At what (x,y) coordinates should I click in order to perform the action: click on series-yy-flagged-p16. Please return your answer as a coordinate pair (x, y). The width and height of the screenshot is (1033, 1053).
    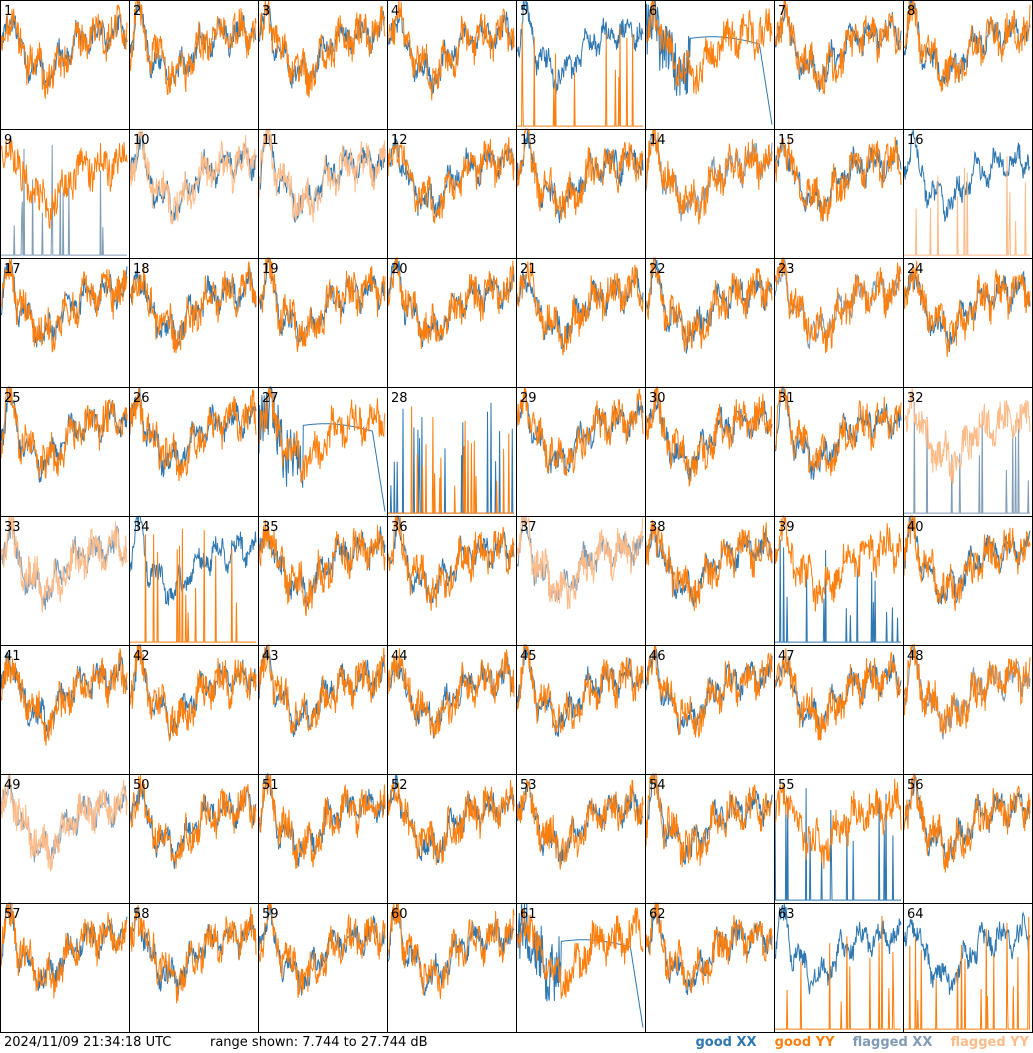
    Looking at the image, I should click on (967, 206).